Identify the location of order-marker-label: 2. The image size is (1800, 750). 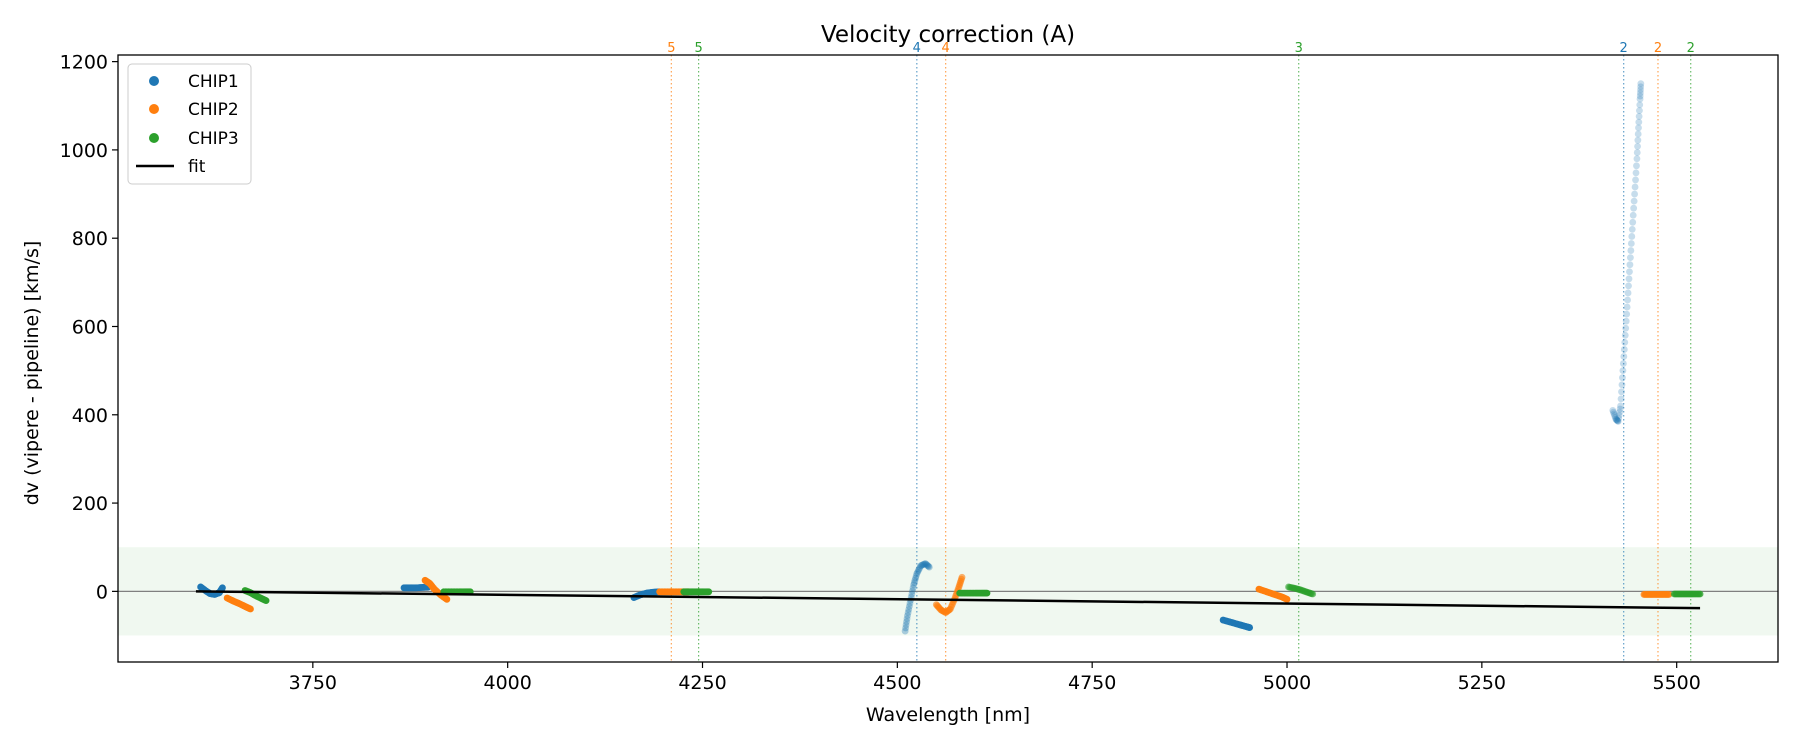
(1691, 48).